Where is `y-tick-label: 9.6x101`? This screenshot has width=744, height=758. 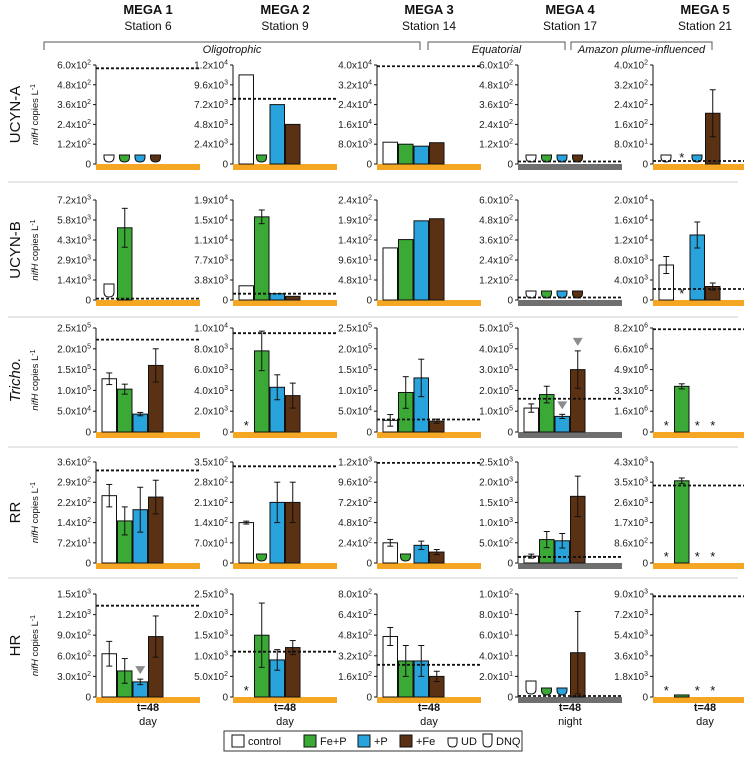 y-tick-label: 9.6x101 is located at coordinates (355, 261).